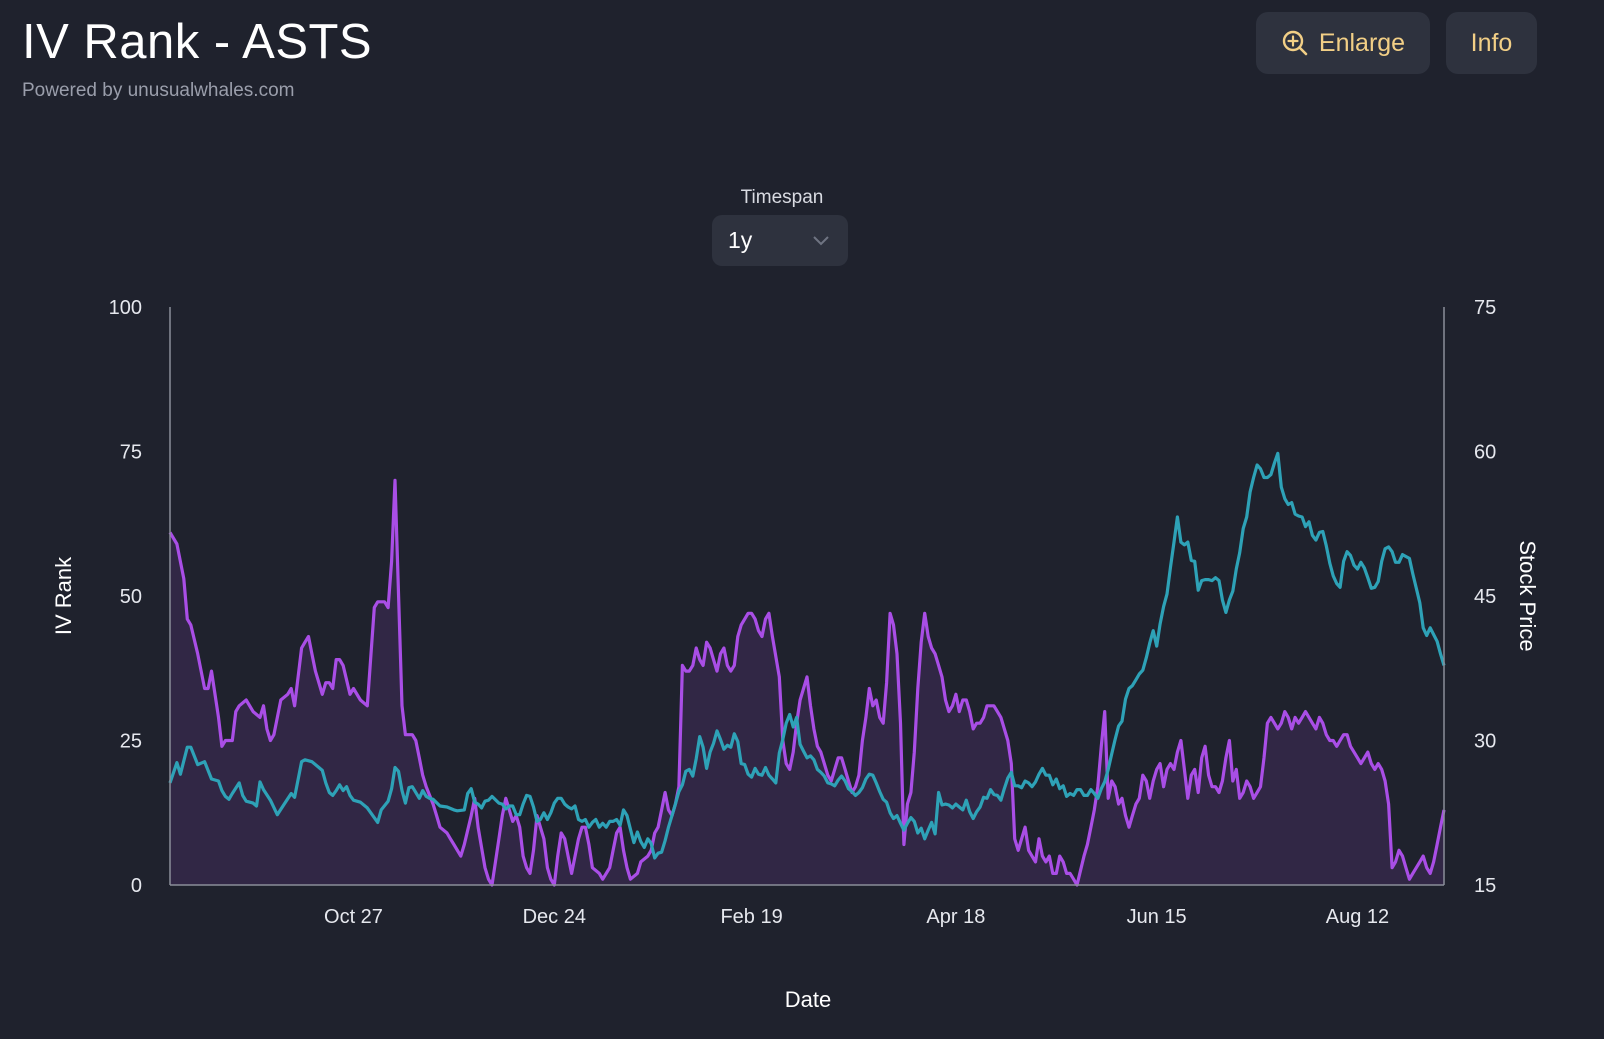 The height and width of the screenshot is (1039, 1604). I want to click on y-right-tick-label: 45, so click(1485, 597).